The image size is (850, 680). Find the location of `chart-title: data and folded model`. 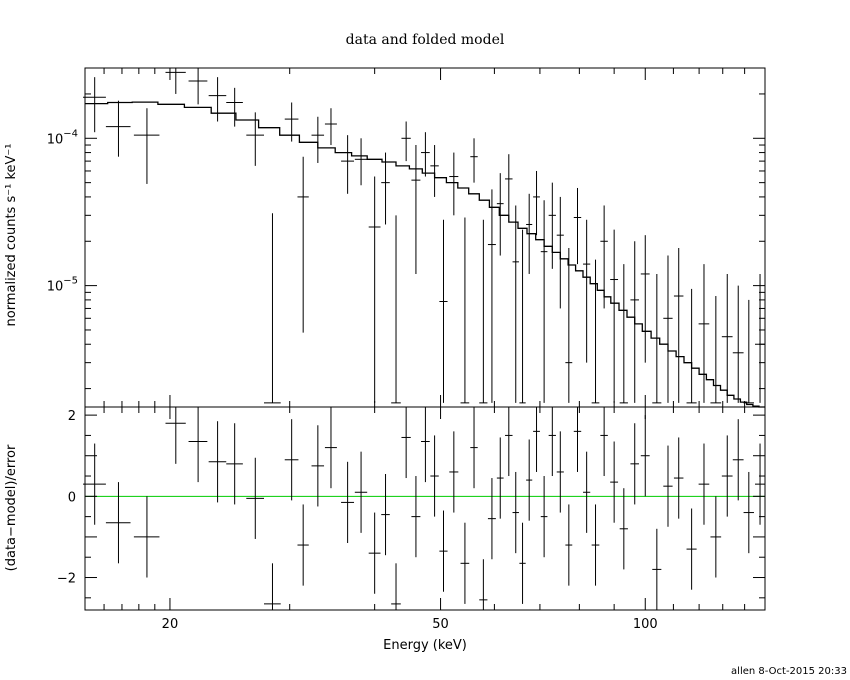

chart-title: data and folded model is located at coordinates (425, 40).